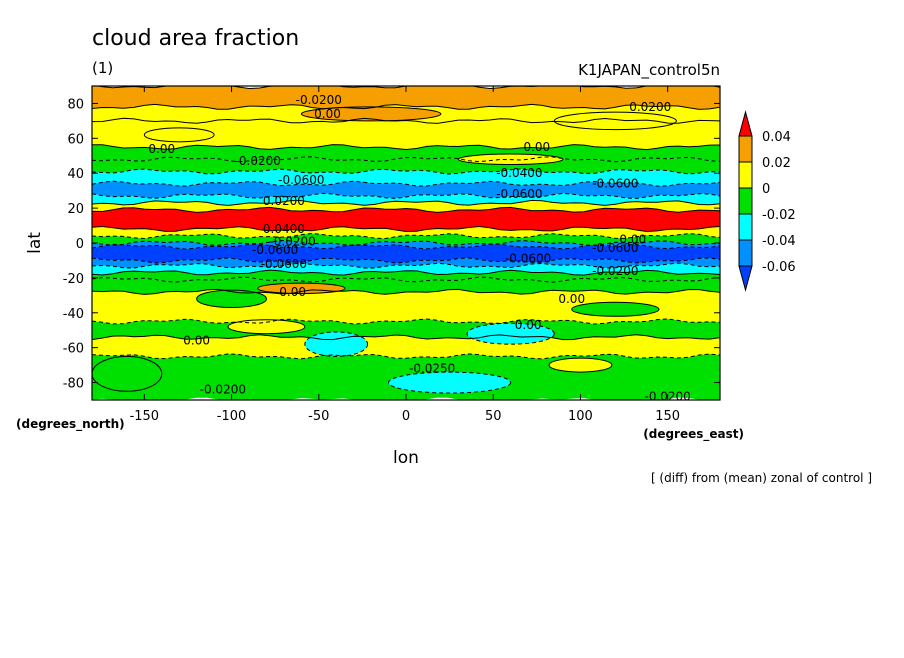 The width and height of the screenshot is (904, 658). Describe the element at coordinates (779, 215) in the screenshot. I see `colorbar-label: -0.02` at that location.